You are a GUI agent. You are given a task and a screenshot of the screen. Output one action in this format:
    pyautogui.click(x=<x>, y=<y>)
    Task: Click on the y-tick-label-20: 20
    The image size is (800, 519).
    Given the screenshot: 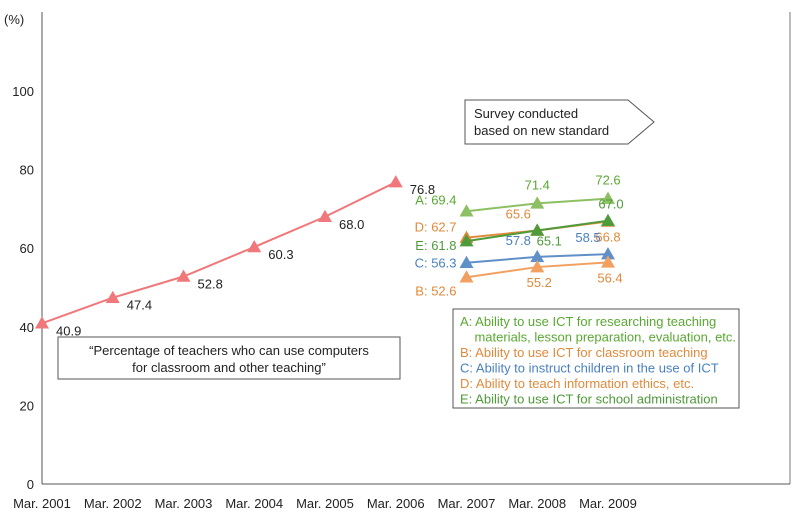 What is the action you would take?
    pyautogui.click(x=27, y=405)
    